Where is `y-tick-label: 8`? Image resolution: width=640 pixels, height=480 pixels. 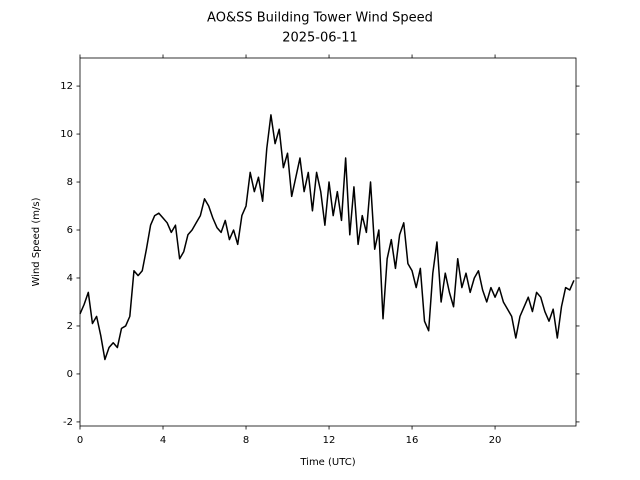 y-tick-label: 8 is located at coordinates (70, 182).